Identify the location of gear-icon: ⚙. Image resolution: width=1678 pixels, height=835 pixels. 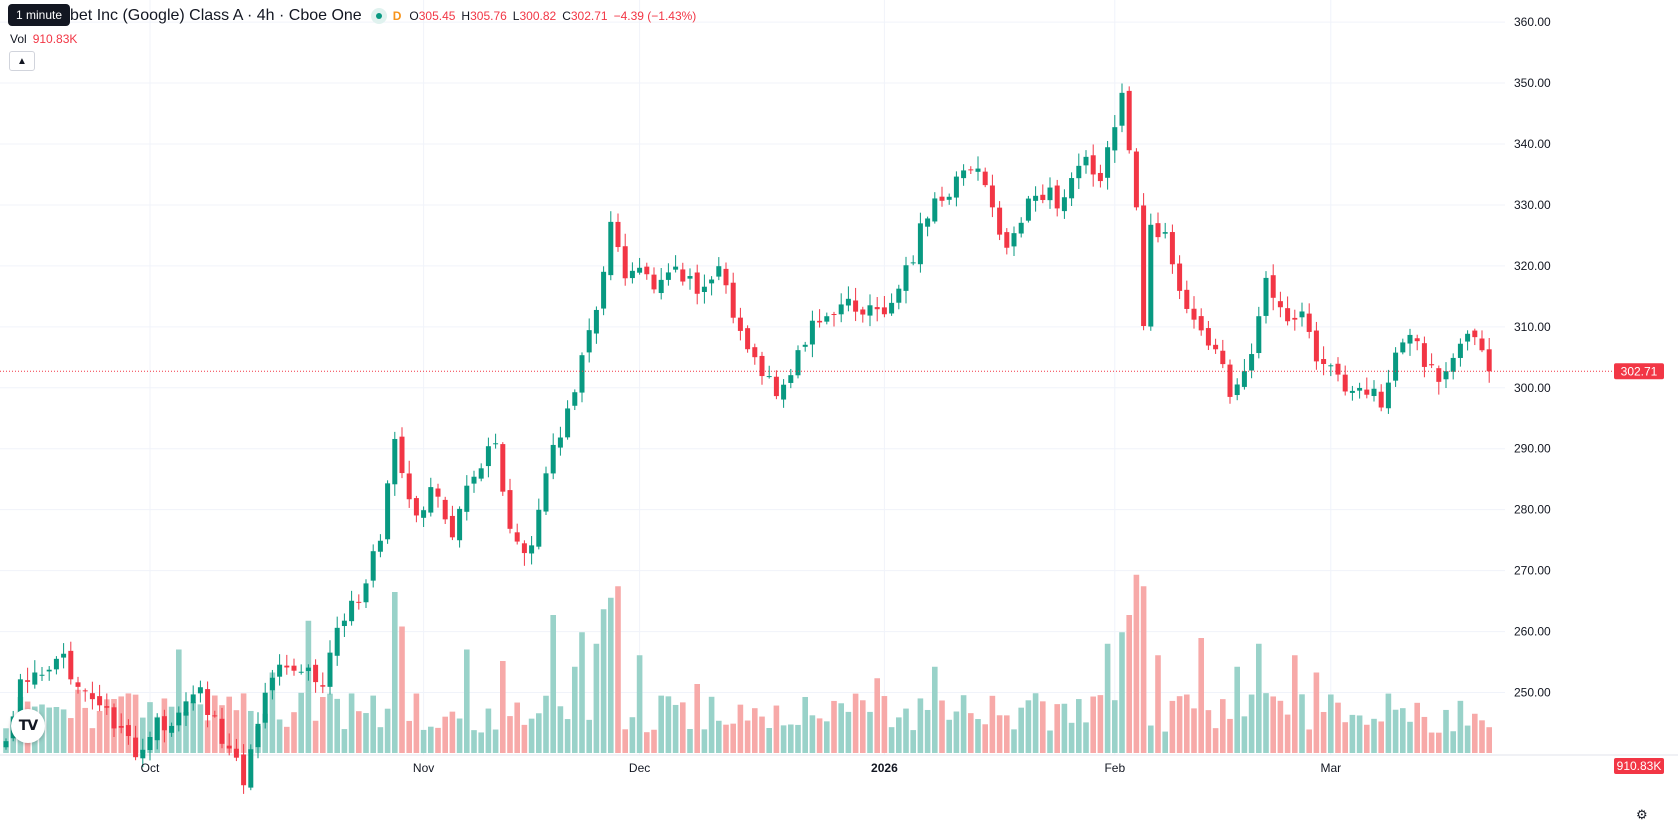
(1642, 814).